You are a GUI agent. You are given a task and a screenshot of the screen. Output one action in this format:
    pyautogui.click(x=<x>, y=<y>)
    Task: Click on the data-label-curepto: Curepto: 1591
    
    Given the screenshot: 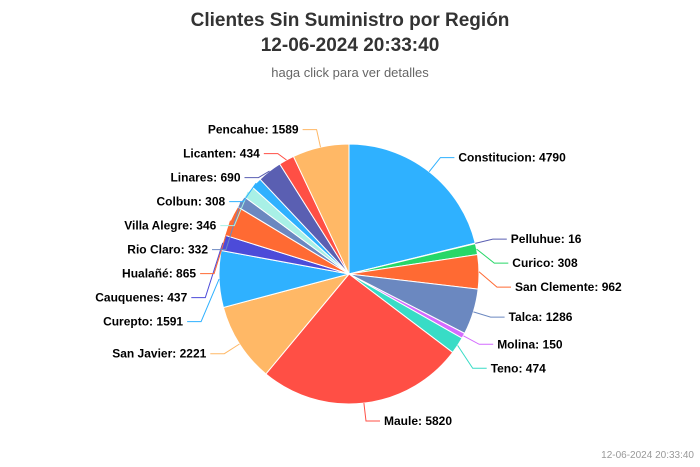 What is the action you would take?
    pyautogui.click(x=143, y=322)
    